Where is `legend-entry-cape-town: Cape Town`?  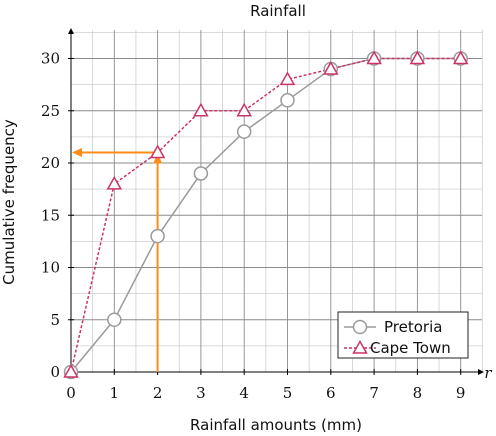
legend-entry-cape-town: Cape Town is located at coordinates (397, 348).